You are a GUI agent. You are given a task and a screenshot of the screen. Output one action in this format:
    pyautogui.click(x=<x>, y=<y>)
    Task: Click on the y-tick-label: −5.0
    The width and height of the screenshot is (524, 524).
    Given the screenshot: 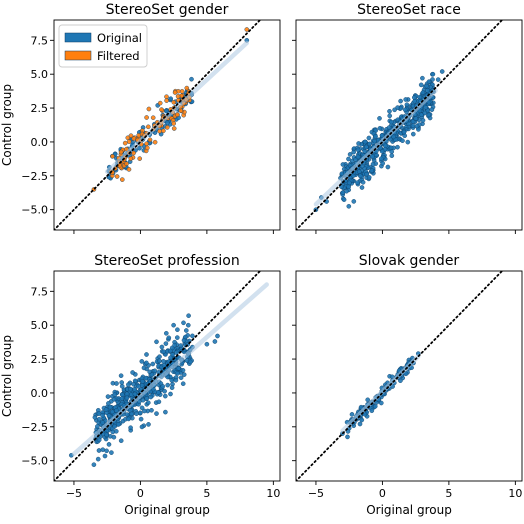 What is the action you would take?
    pyautogui.click(x=34, y=461)
    